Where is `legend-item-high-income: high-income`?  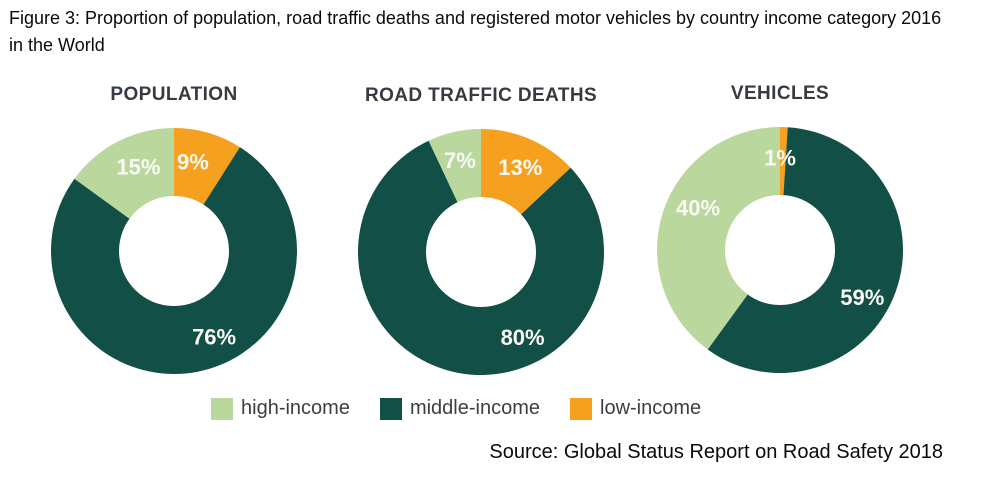 legend-item-high-income: high-income is located at coordinates (280, 408).